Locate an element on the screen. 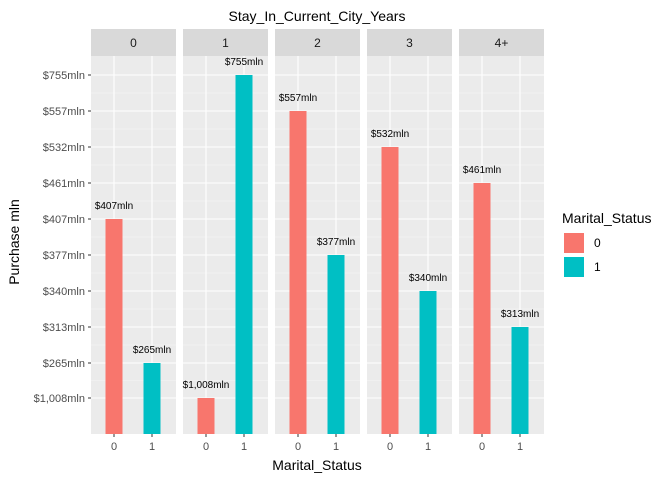 Image resolution: width=672 pixels, height=480 pixels. facet-strip-label: 0 is located at coordinates (133, 43).